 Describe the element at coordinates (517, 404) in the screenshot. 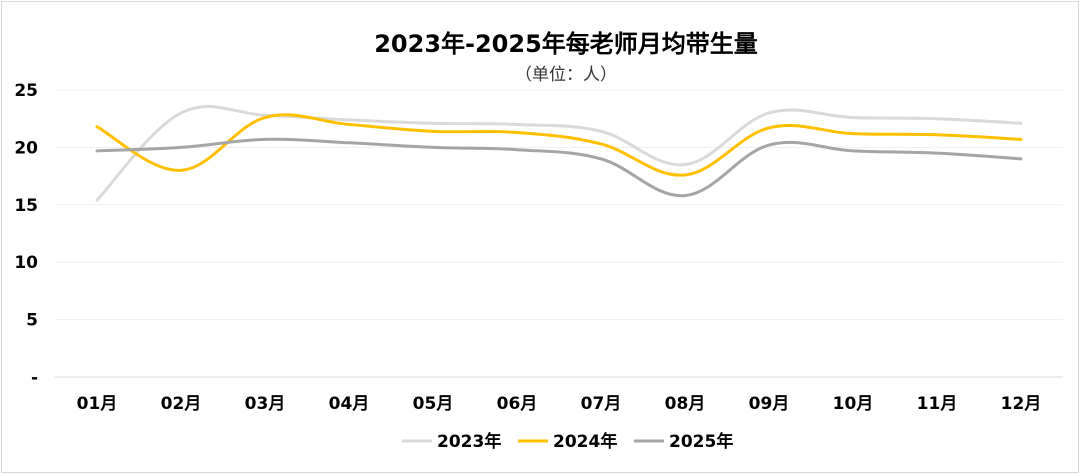

I see `x-tick-label: 06月` at that location.